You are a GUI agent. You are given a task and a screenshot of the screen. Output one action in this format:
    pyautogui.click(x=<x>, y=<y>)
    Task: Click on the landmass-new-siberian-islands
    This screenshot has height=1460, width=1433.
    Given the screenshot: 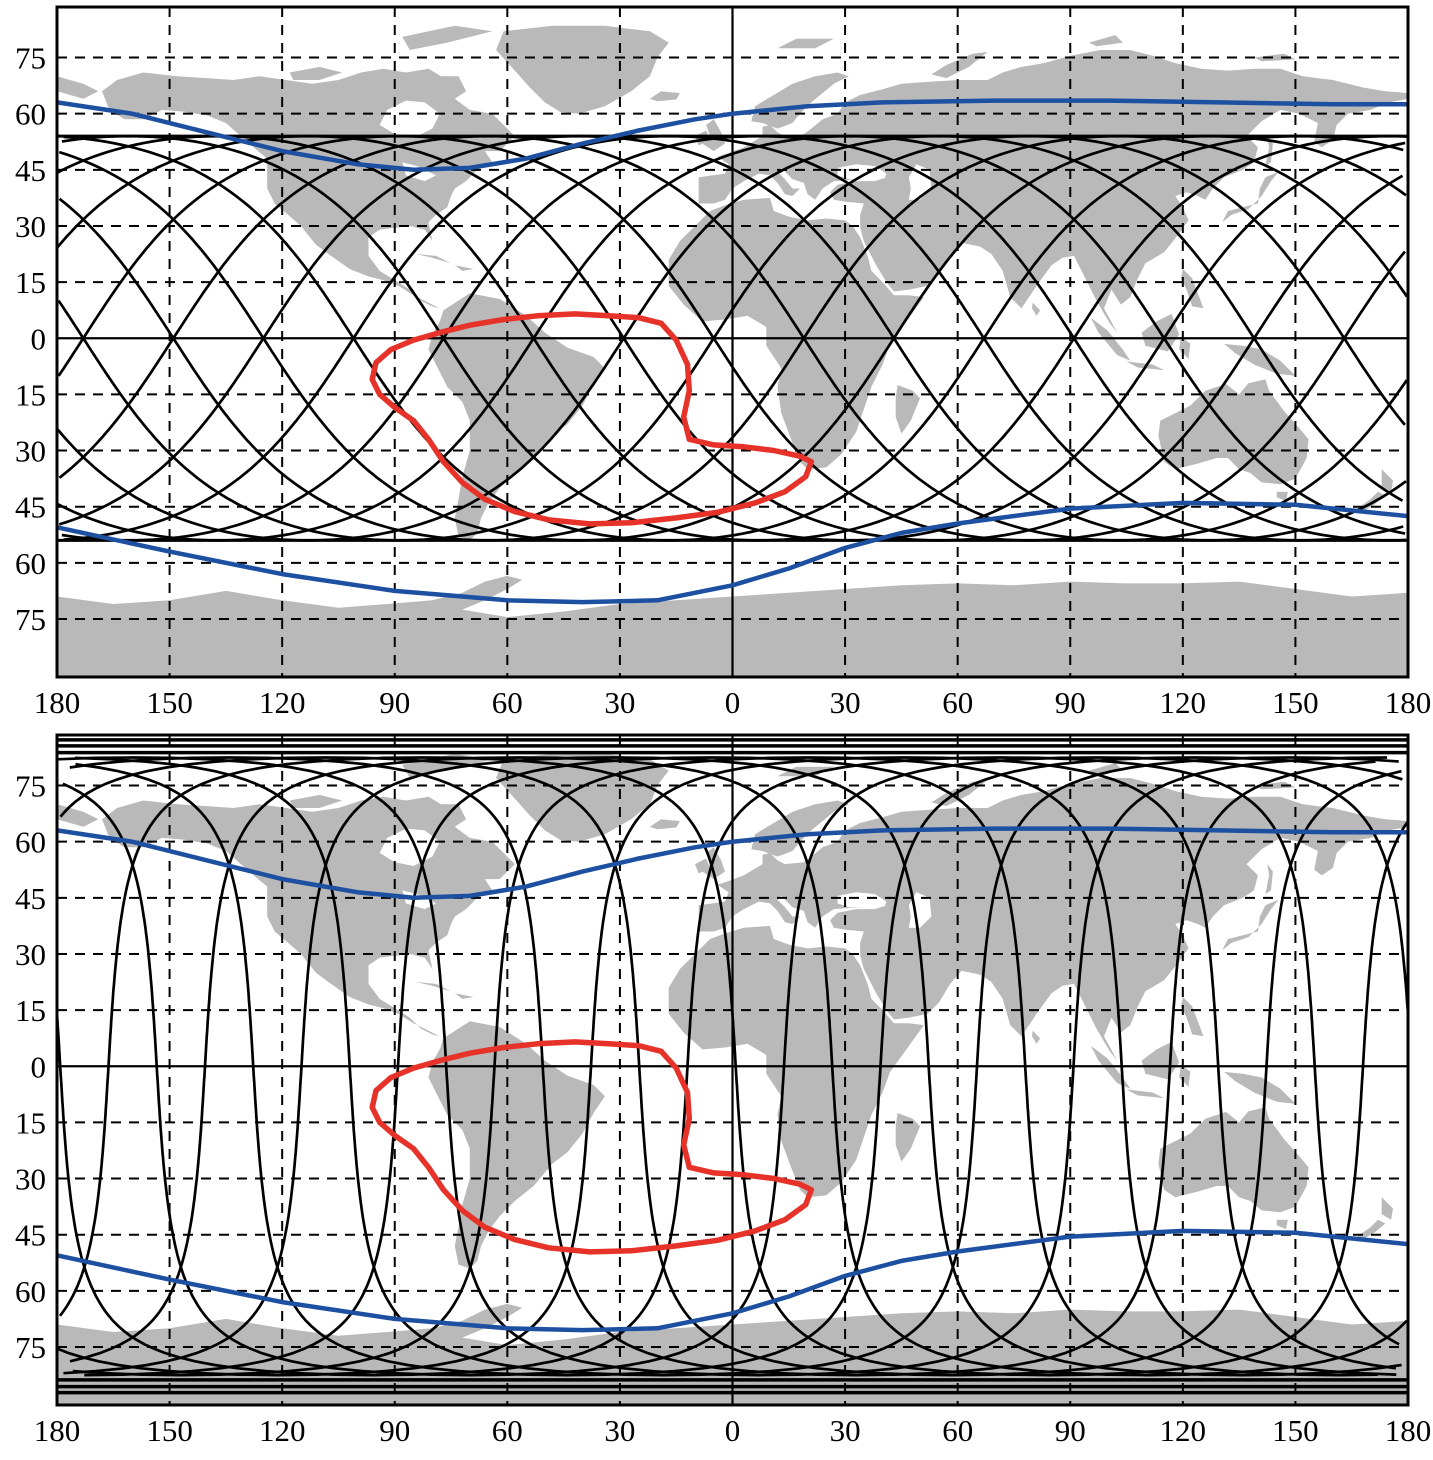 What is the action you would take?
    pyautogui.click(x=1275, y=785)
    